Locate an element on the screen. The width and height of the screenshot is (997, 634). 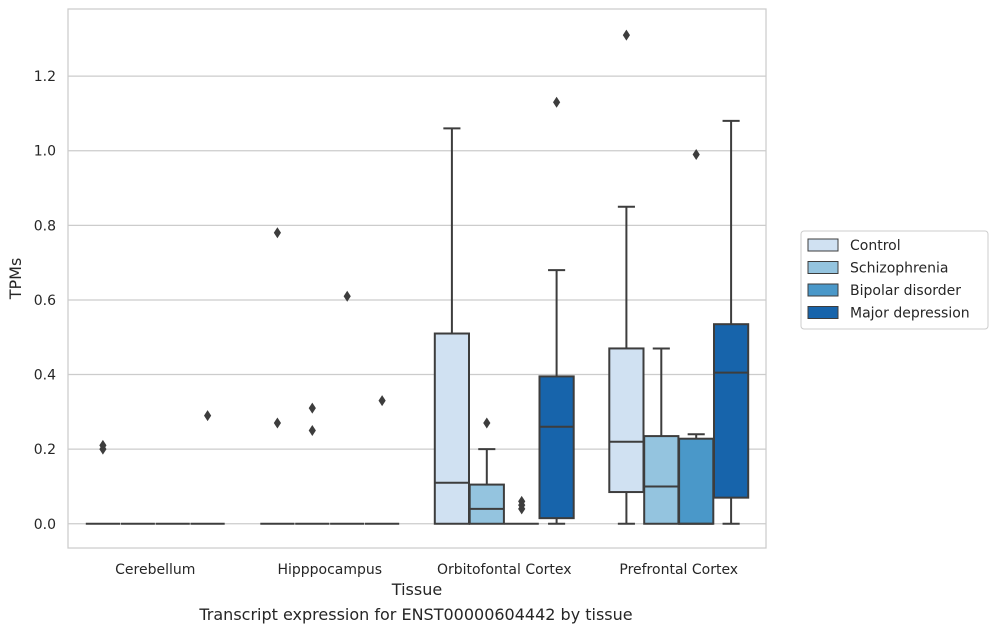
legend-label: Bipolar disorder is located at coordinates (905, 291).